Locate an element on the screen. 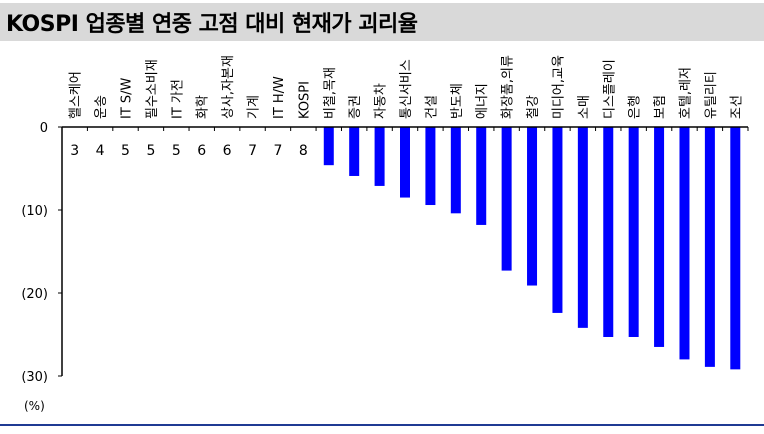 The image size is (764, 434). category-label: IT S/W is located at coordinates (127, 98).